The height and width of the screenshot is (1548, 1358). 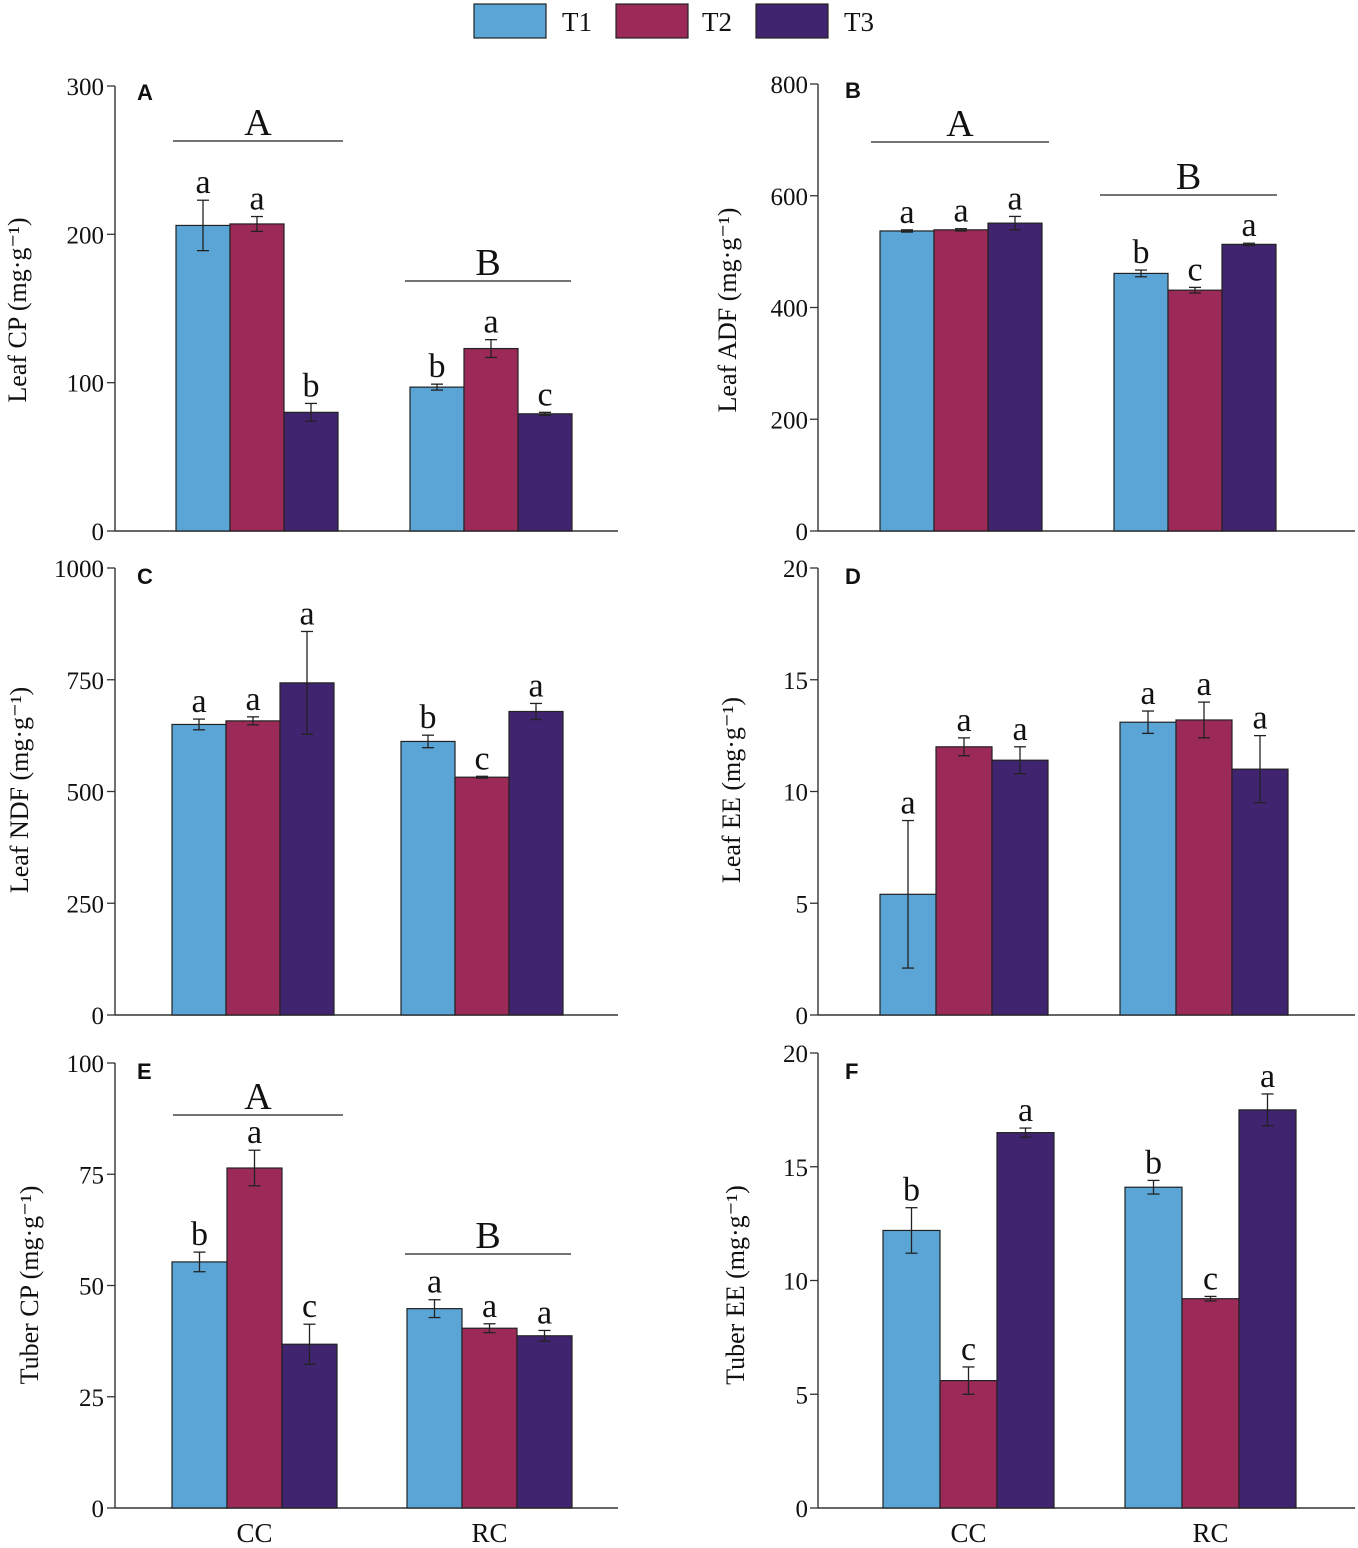 What do you see at coordinates (86, 87) in the screenshot?
I see `y-tick-label: 300` at bounding box center [86, 87].